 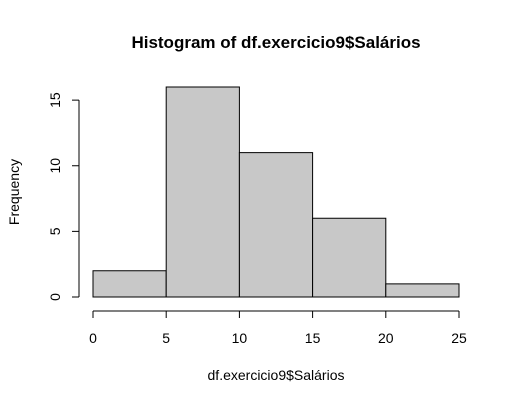 I want to click on y-axis: 0 5 10 15, so click(x=63, y=196).